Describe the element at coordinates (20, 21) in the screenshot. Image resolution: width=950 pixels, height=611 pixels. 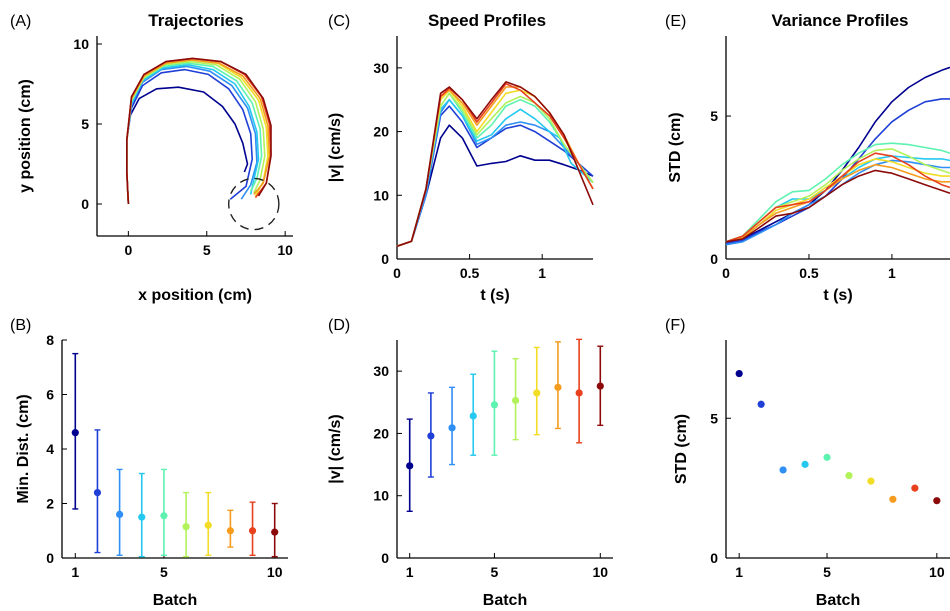
I see `panel-a-label: (A)` at that location.